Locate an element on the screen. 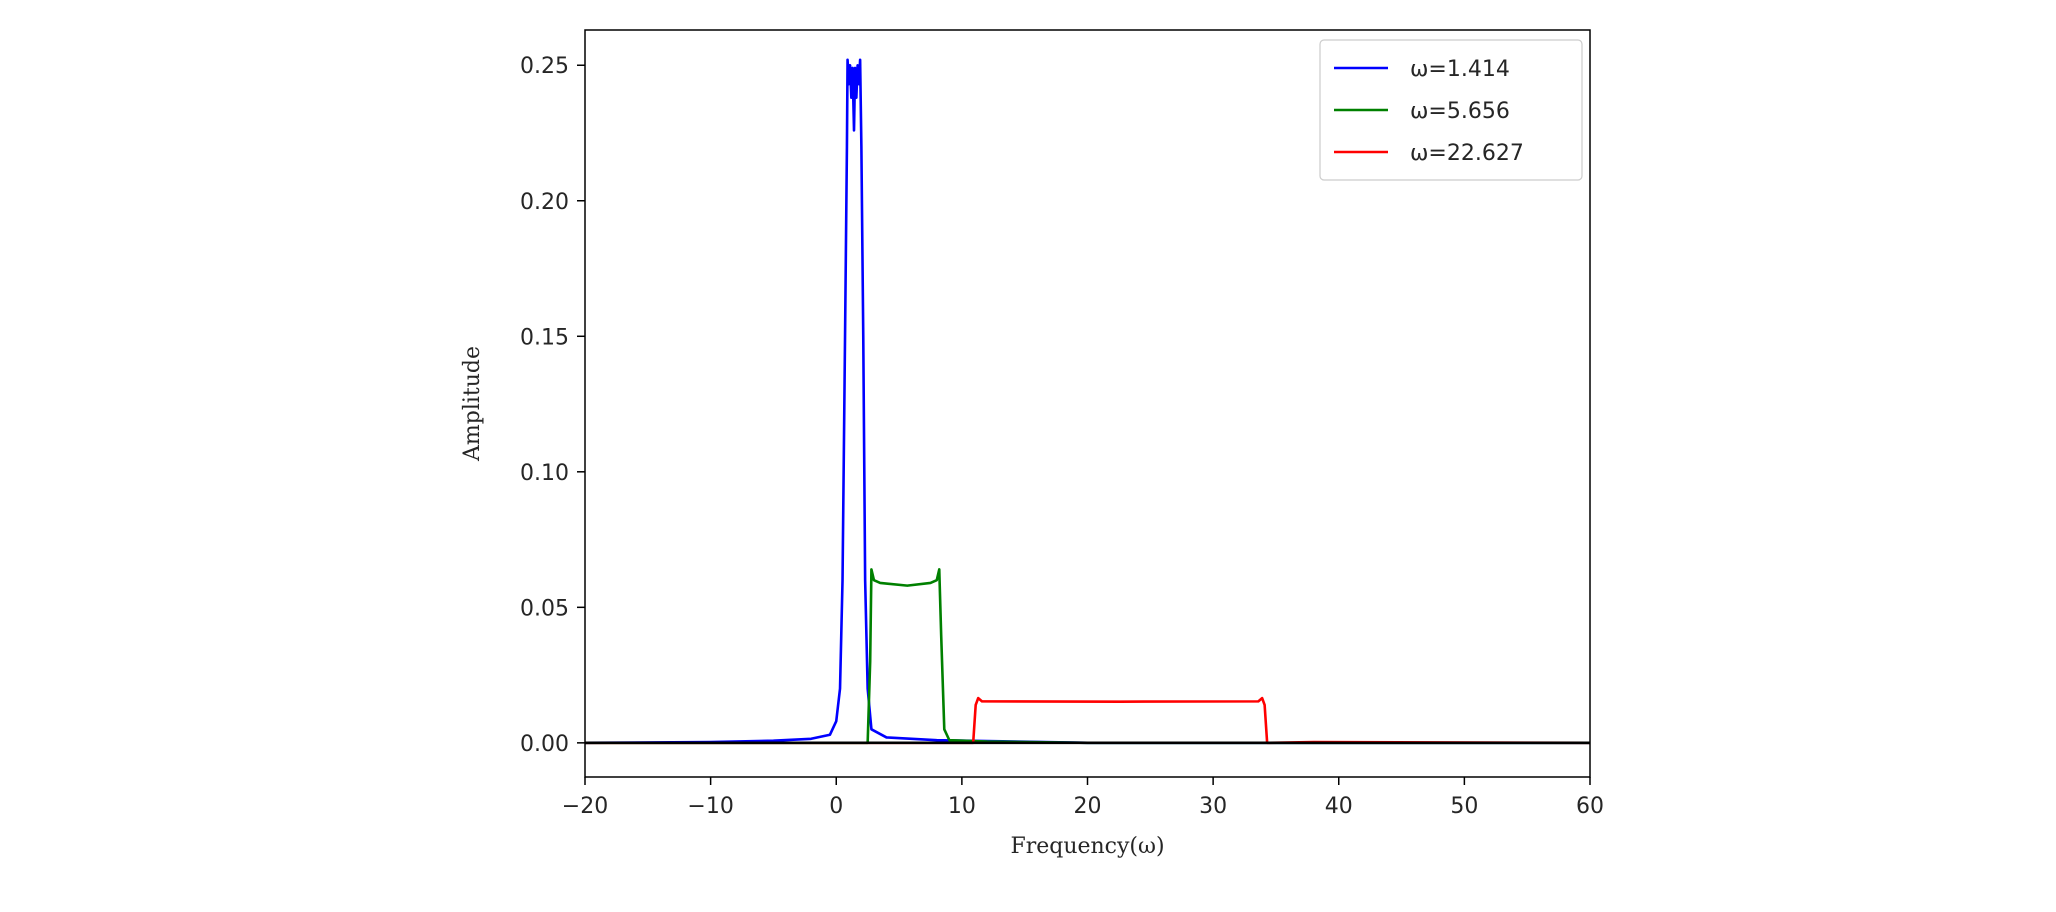 The image size is (2056, 912). y-tick-label: 0.10 is located at coordinates (544, 473).